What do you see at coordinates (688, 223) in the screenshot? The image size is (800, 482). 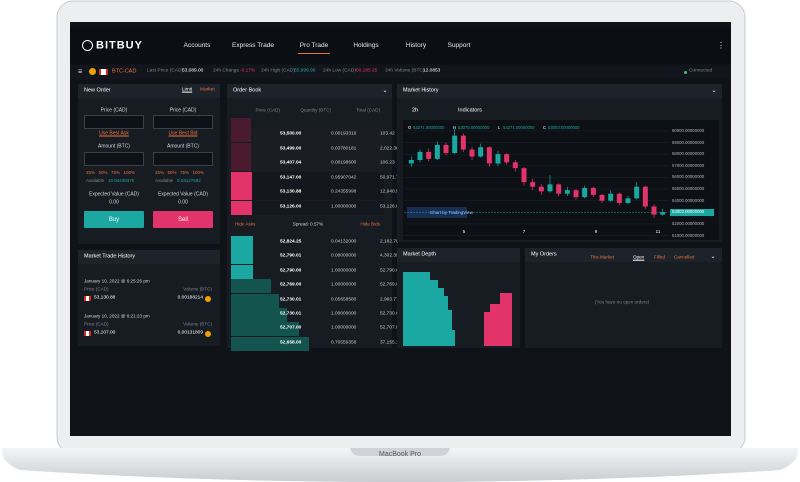 I see `y-tick-label: 52000.00000000` at bounding box center [688, 223].